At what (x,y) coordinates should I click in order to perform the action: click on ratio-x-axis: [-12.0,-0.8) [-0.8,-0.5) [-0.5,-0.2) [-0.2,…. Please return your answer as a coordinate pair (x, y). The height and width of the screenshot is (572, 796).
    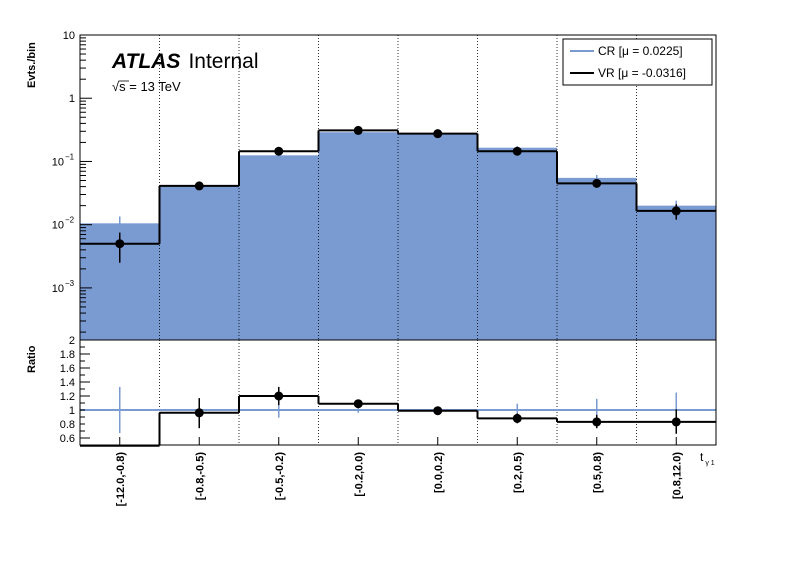
    Looking at the image, I should click on (399, 472).